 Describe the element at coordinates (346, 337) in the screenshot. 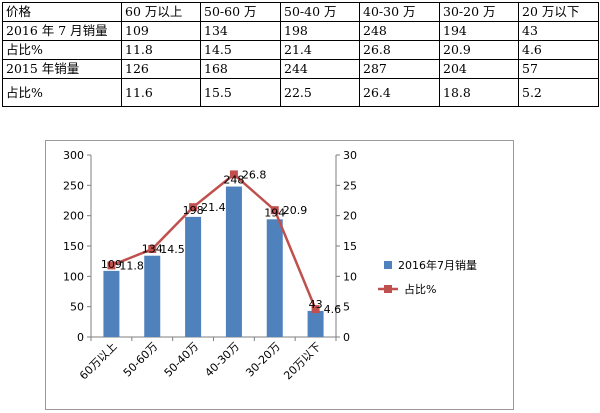

I see `y-tick-label-right: 0` at that location.